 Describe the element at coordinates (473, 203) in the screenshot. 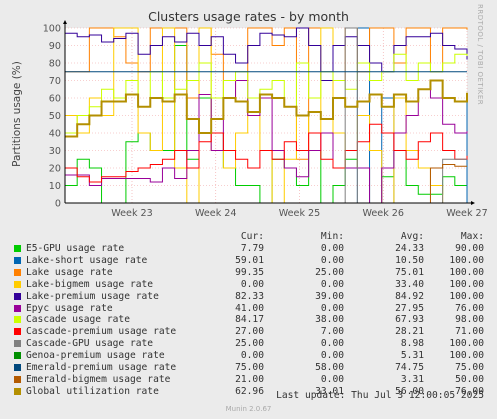

I see `x-axis-arrow` at that location.